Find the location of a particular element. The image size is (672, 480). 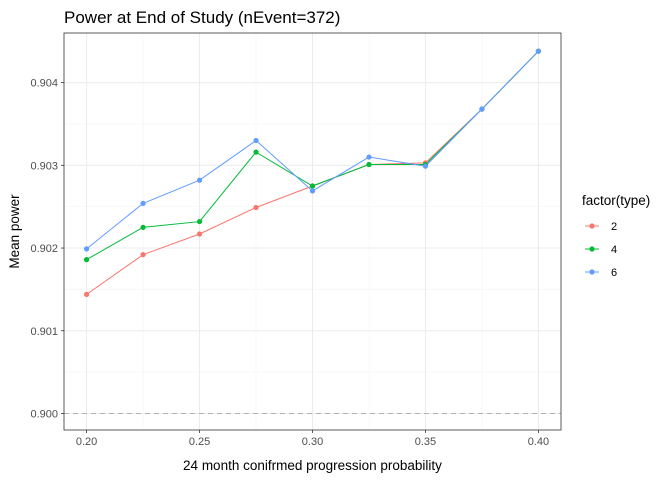

x-tick-label: 0.25 is located at coordinates (199, 442).